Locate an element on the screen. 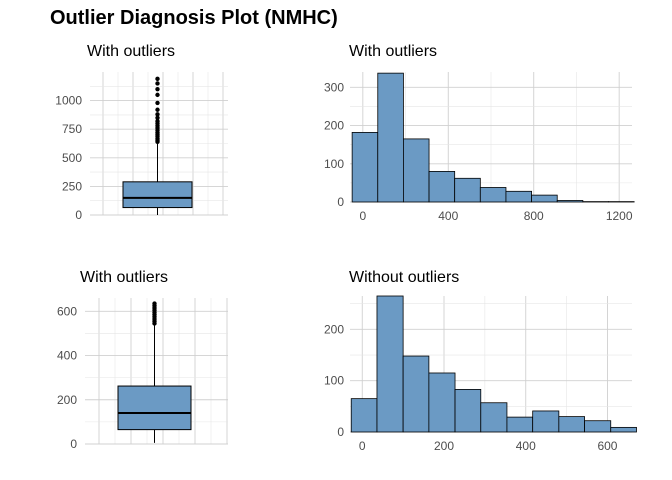  x-tick-label: 600 is located at coordinates (607, 446).